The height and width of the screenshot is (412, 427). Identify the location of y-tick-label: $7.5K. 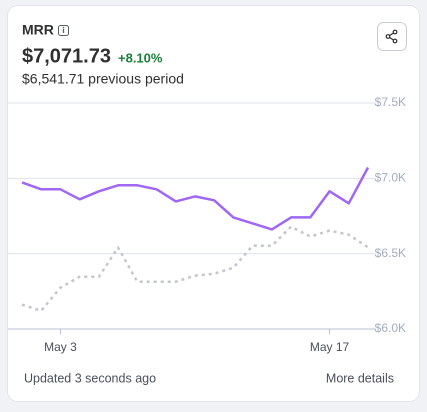
(390, 102).